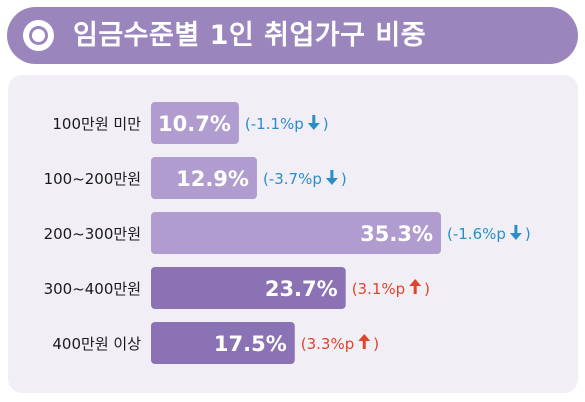 The image size is (585, 402). What do you see at coordinates (92, 179) in the screenshot?
I see `category-label: 100~200만원` at bounding box center [92, 179].